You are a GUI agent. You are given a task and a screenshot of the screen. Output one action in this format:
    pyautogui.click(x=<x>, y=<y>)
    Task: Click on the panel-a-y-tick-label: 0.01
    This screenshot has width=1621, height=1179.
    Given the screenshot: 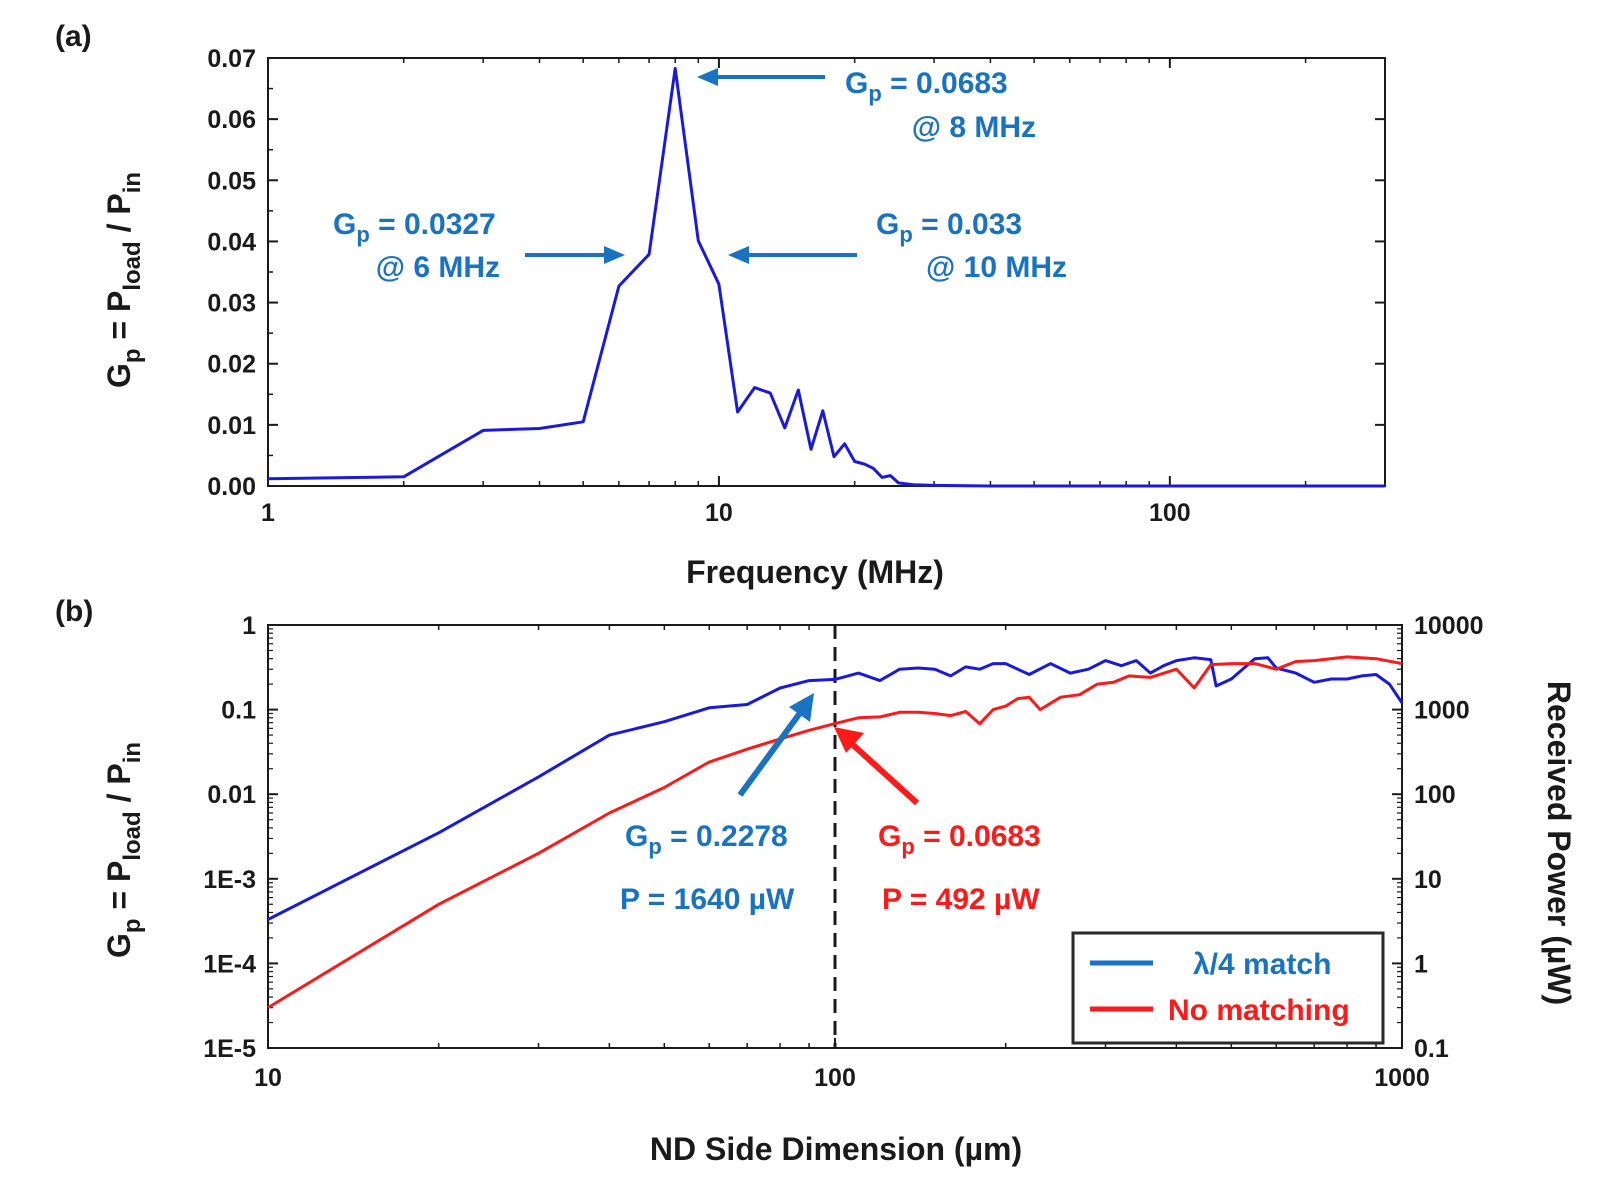 What is the action you would take?
    pyautogui.click(x=231, y=426)
    